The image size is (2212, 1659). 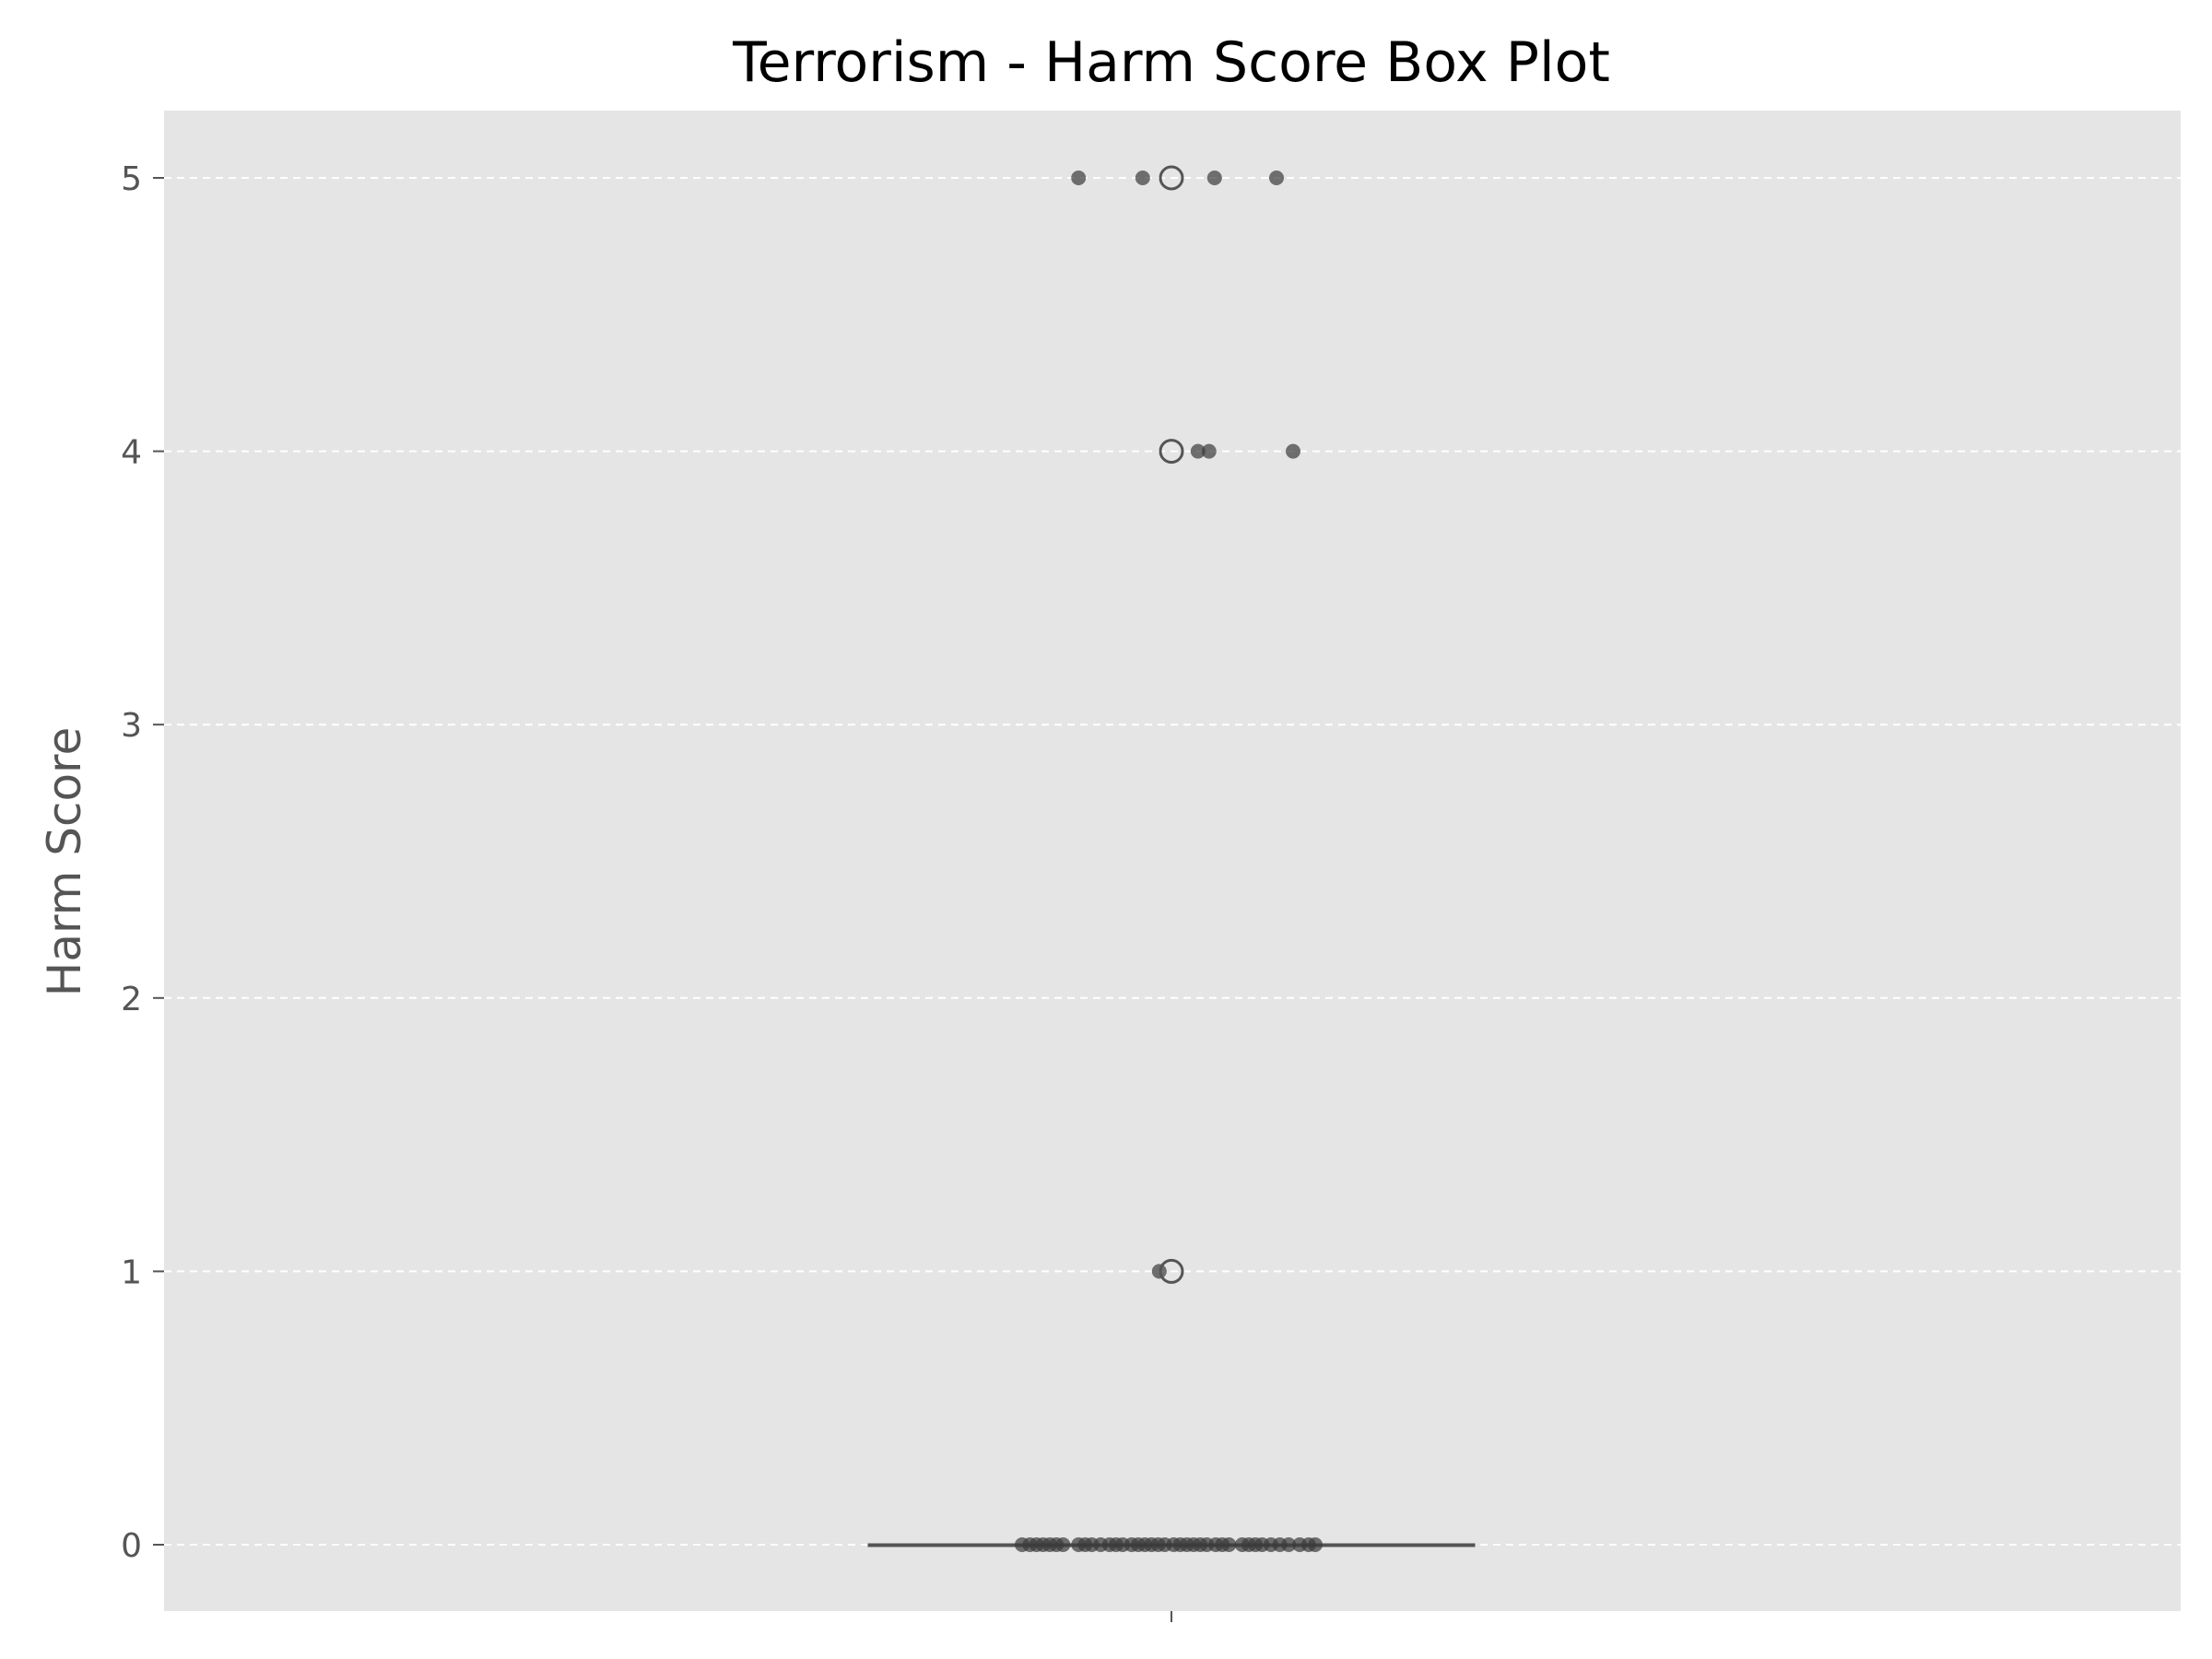 I want to click on y-tick-label-3: 3, so click(x=131, y=726).